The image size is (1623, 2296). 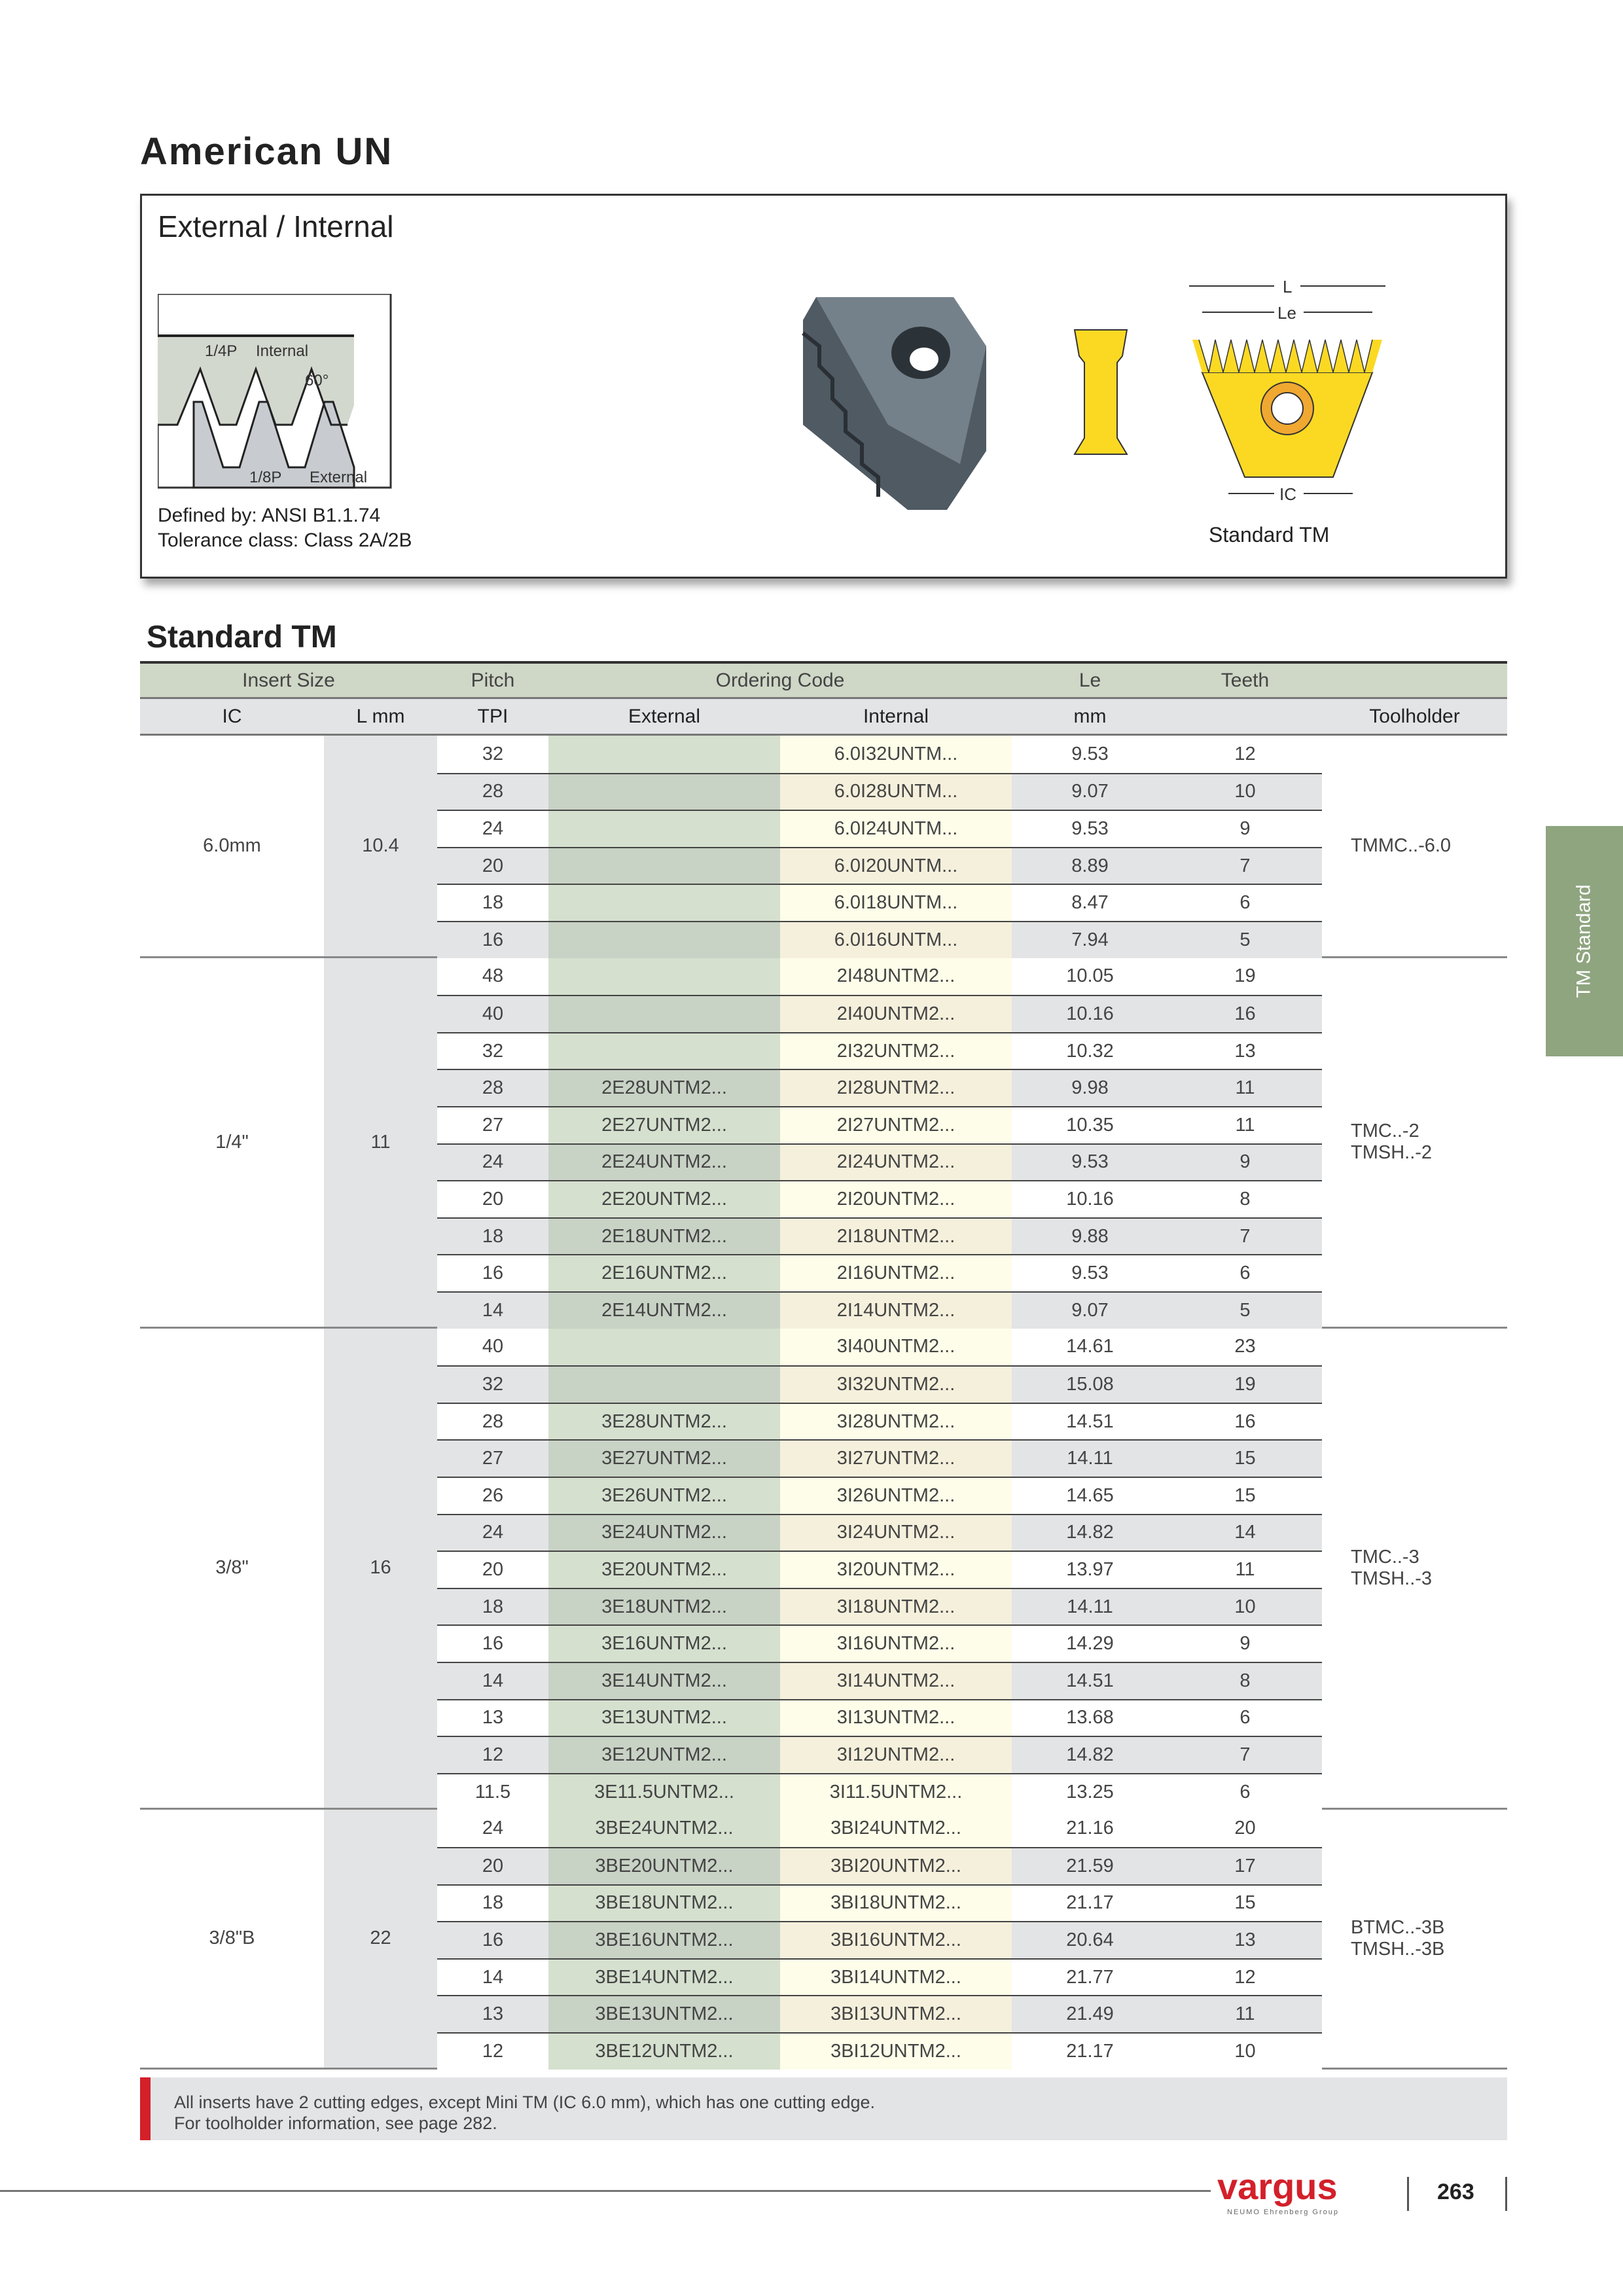 What do you see at coordinates (1286, 313) in the screenshot?
I see `dim-Le: Le` at bounding box center [1286, 313].